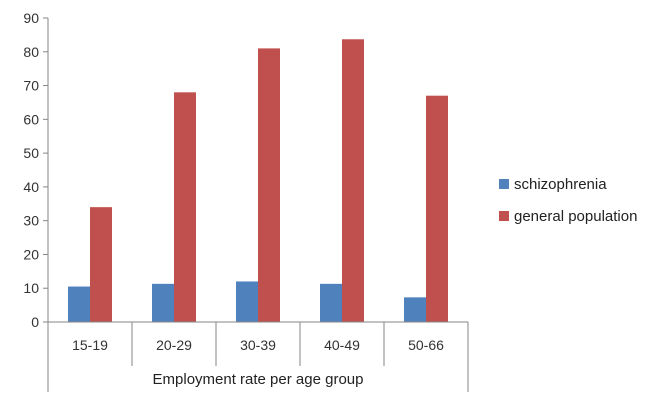 Image resolution: width=662 pixels, height=396 pixels. Describe the element at coordinates (90, 345) in the screenshot. I see `x-tick-label: 15-19` at that location.